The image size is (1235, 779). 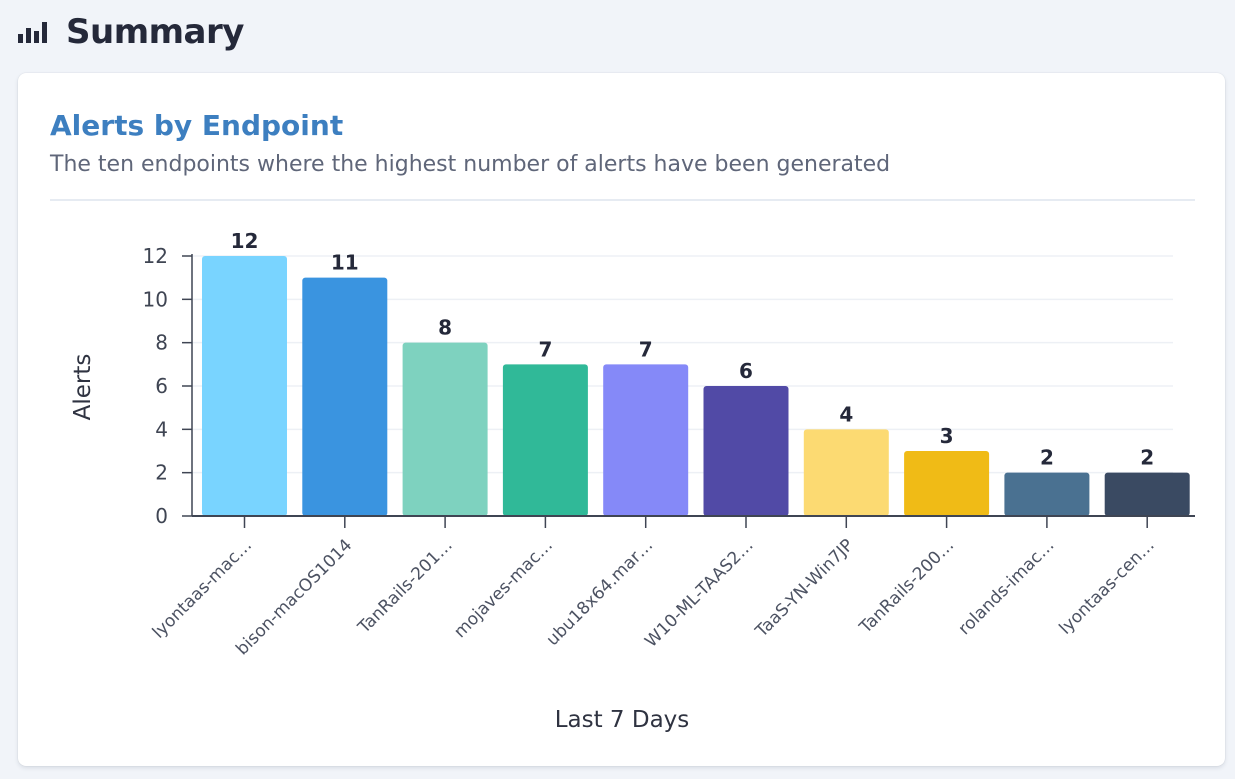 I want to click on card-divider, so click(x=622, y=200).